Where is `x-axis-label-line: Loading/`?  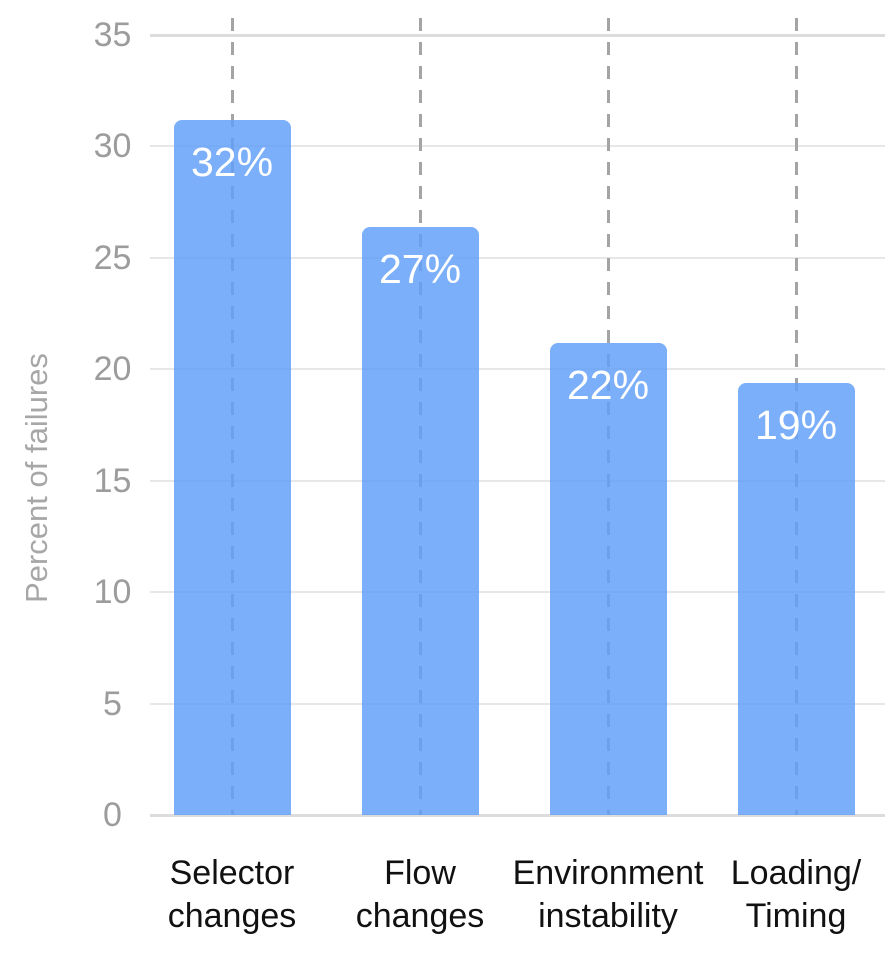 x-axis-label-line: Loading/ is located at coordinates (796, 873).